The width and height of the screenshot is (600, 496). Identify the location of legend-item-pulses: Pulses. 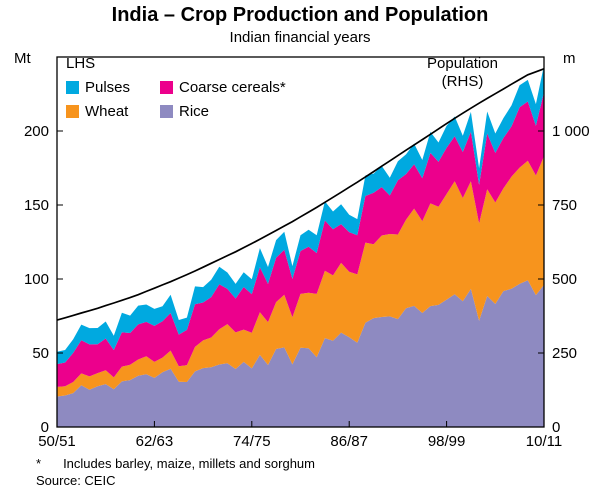
(113, 87).